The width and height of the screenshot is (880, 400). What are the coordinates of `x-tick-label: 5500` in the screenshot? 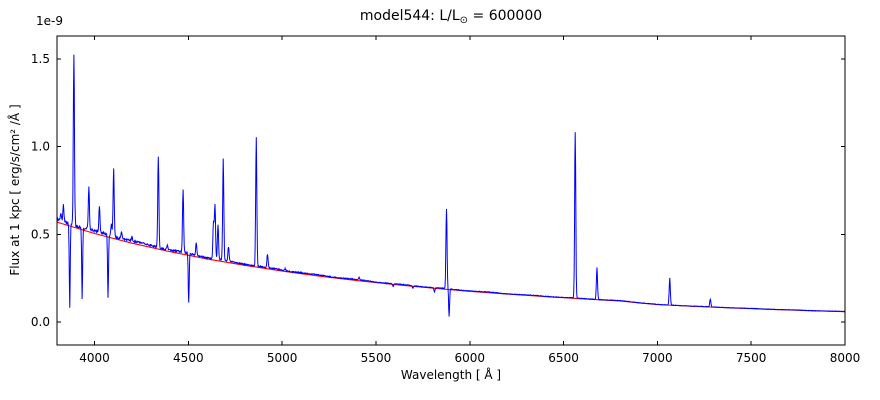 It's located at (376, 358).